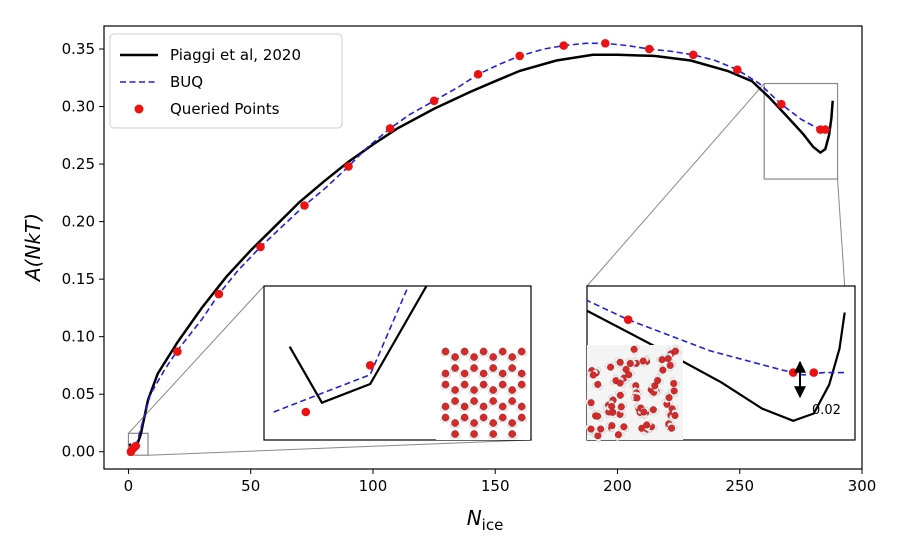 The image size is (897, 557). Describe the element at coordinates (78, 337) in the screenshot. I see `y-tick-label: 0.10` at that location.